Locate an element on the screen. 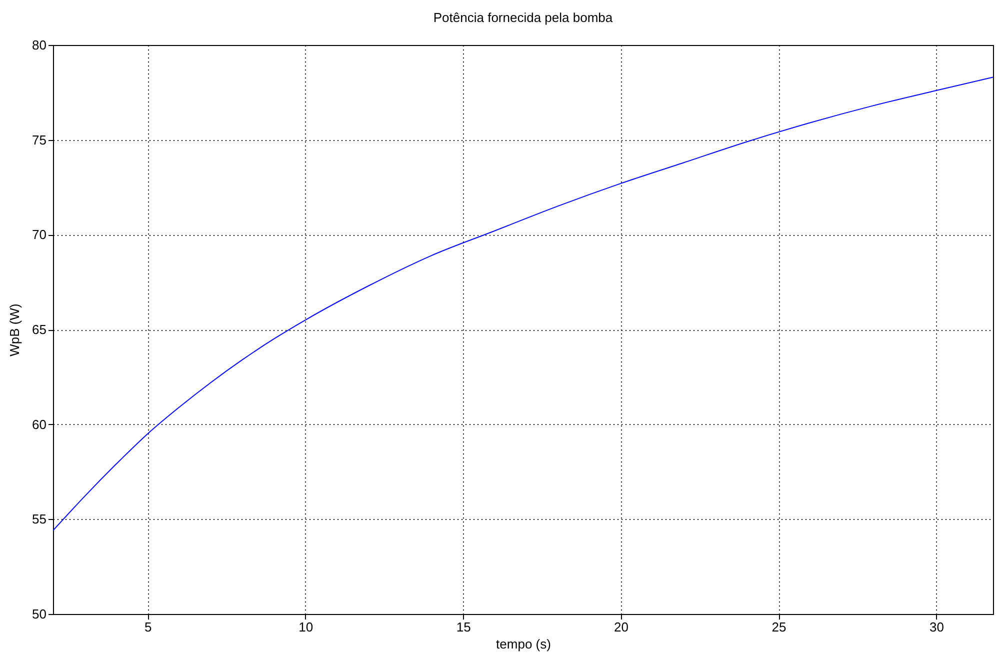 The width and height of the screenshot is (996, 657). y-tick-label: 60 is located at coordinates (39, 424).